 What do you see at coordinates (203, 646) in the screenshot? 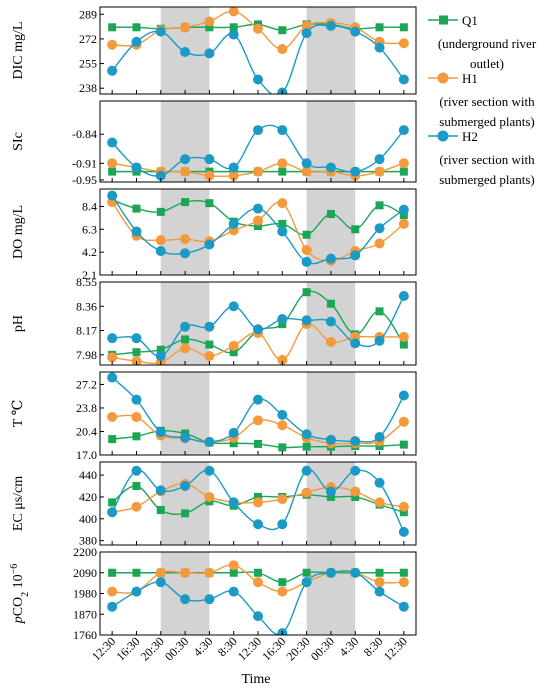
I see `x-tick-label: 4:30` at bounding box center [203, 646].